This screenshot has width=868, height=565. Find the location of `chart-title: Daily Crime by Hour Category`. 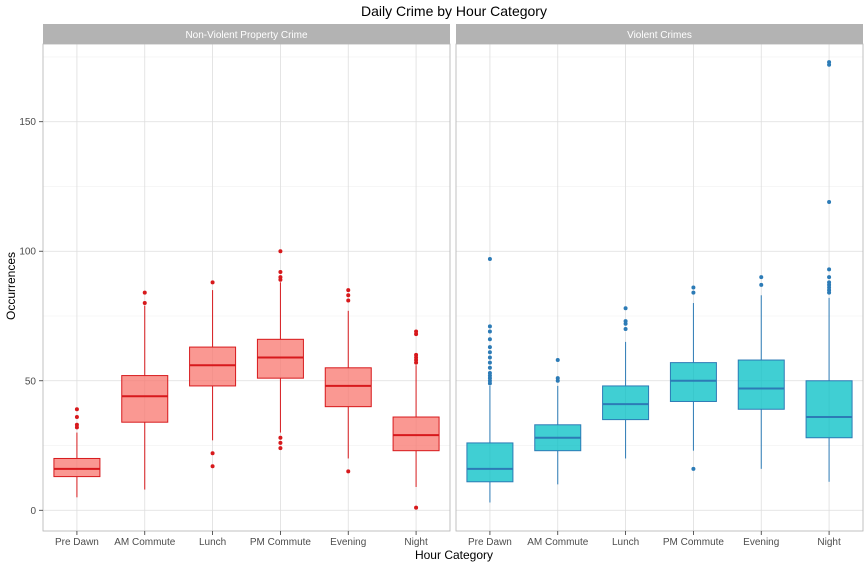

chart-title: Daily Crime by Hour Category is located at coordinates (454, 11).